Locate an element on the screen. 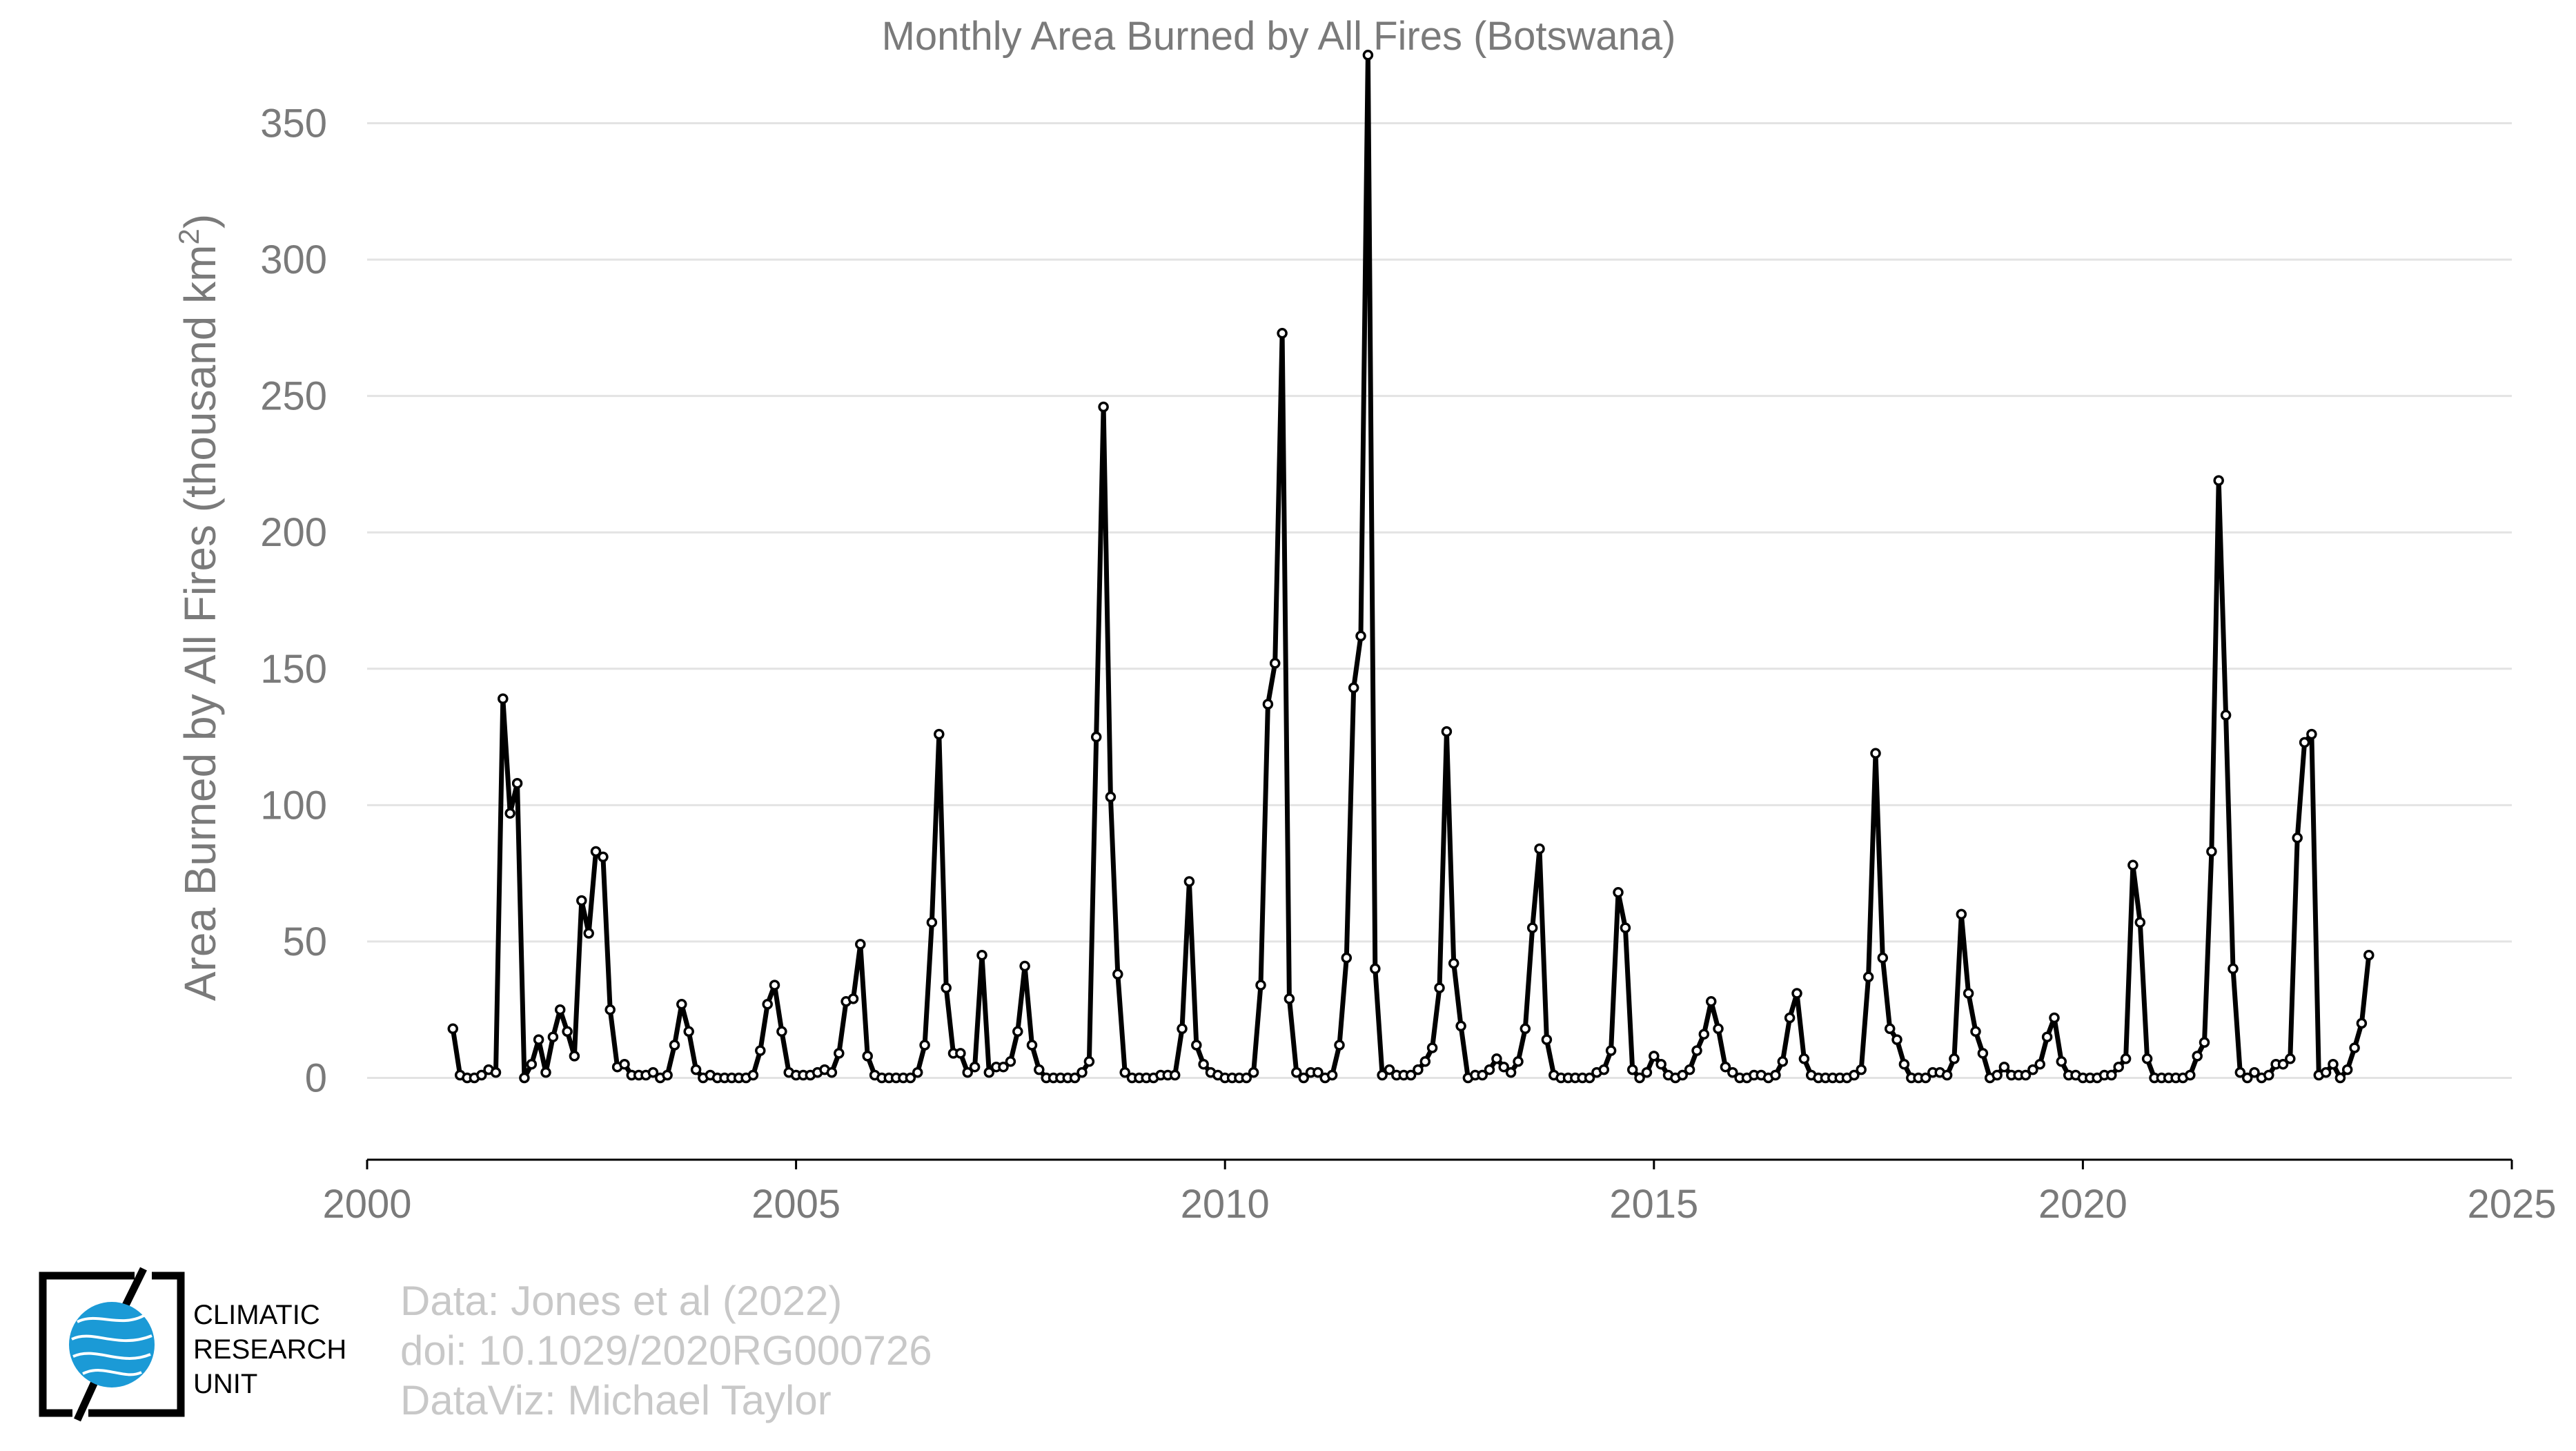  y-tick-label: 200 is located at coordinates (293, 532).